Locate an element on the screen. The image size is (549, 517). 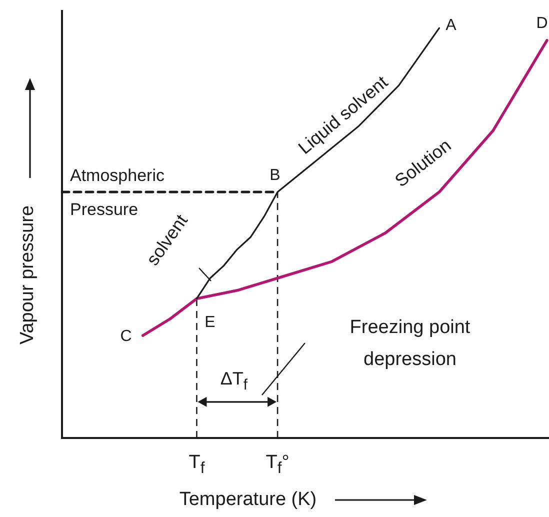
annotation: C is located at coordinates (126, 336).